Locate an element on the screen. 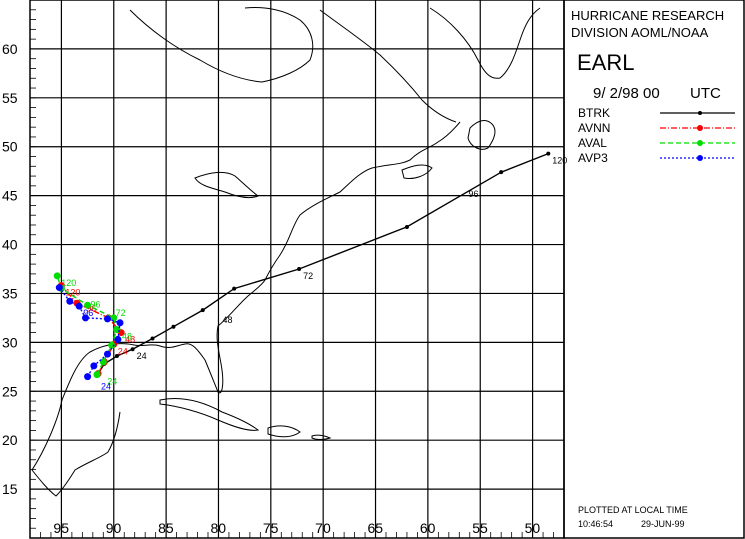 The height and width of the screenshot is (539, 745). lat-tick-label: 55 is located at coordinates (10, 98).